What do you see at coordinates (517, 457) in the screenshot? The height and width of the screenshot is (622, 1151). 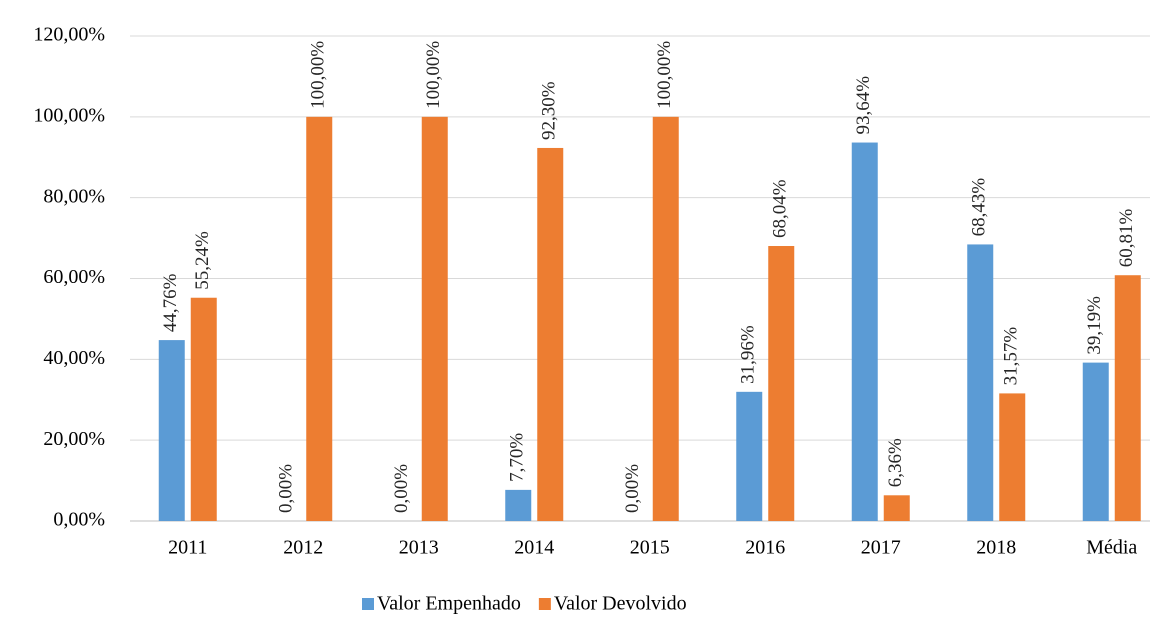 I see `data-label: 7,70%` at bounding box center [517, 457].